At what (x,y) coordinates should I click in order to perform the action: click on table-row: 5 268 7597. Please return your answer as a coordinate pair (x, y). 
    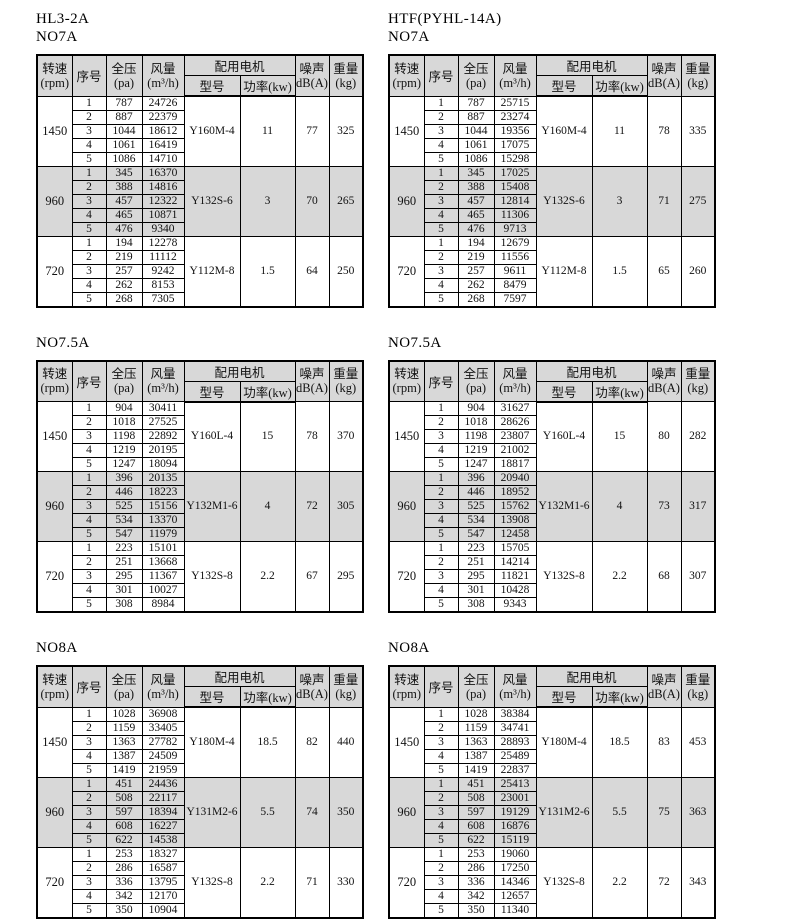
    Looking at the image, I should click on (552, 299).